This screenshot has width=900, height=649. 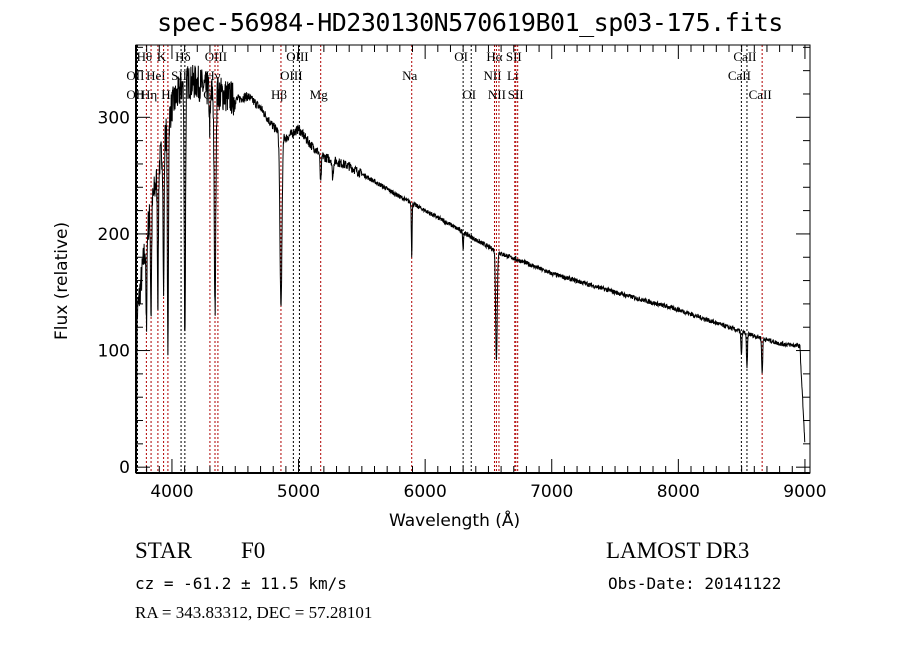 What do you see at coordinates (165, 94) in the screenshot?
I see `line-marker-label: H` at bounding box center [165, 94].